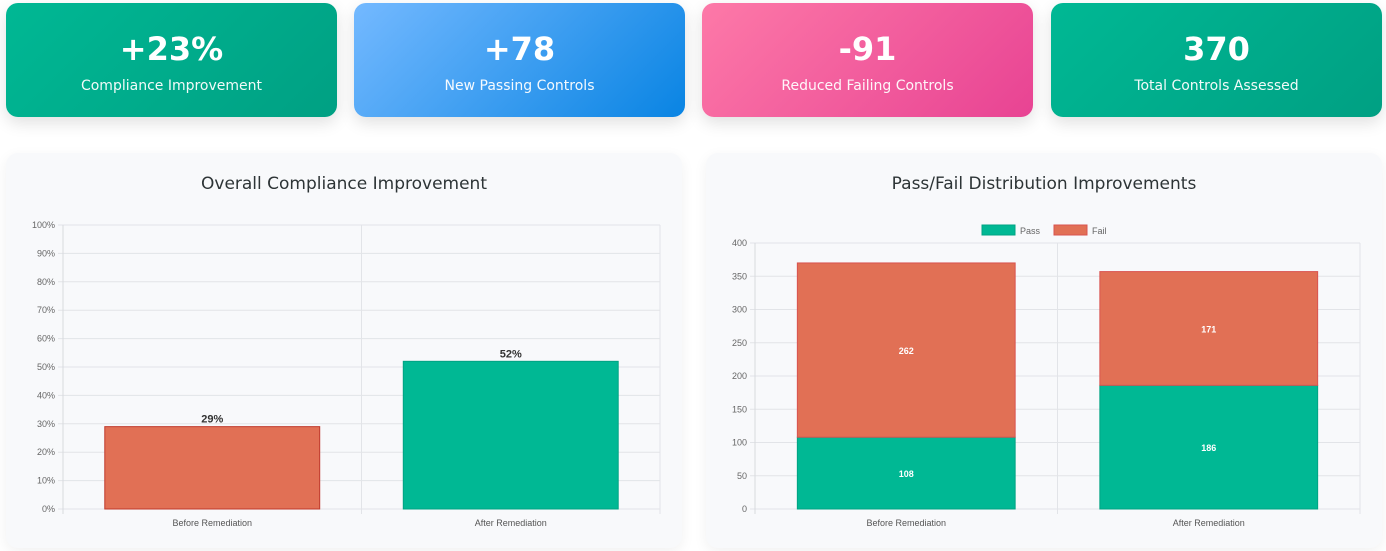 The width and height of the screenshot is (1386, 551). Describe the element at coordinates (867, 86) in the screenshot. I see `metric-label: Reduced Failing Controls` at that location.